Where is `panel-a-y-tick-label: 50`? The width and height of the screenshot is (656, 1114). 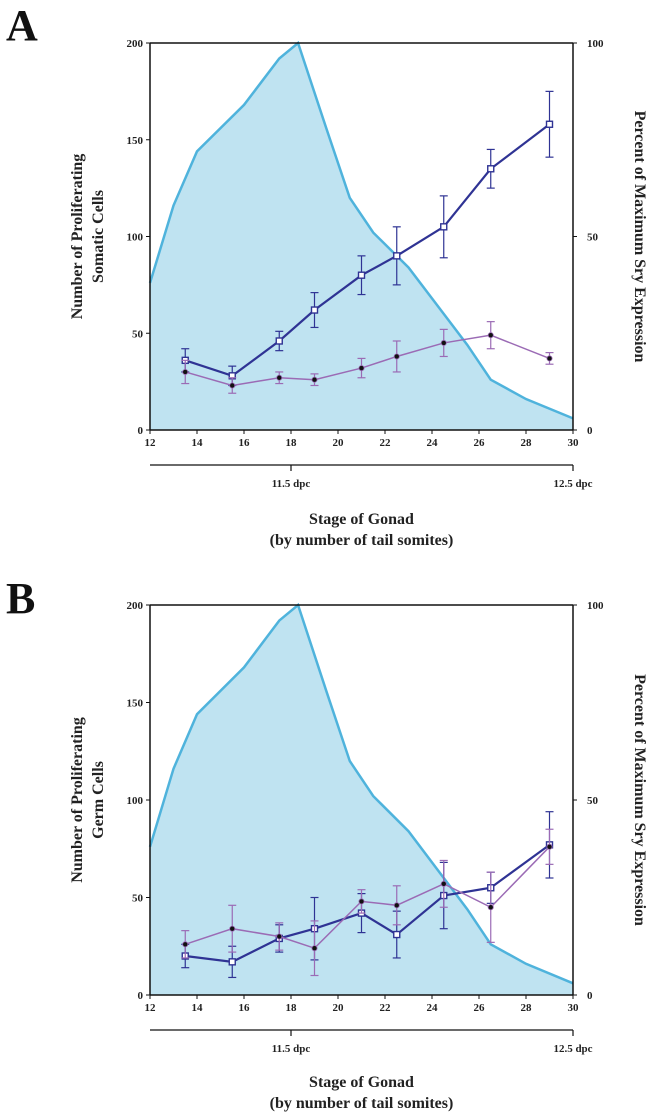
panel-a-y-tick-label: 50 is located at coordinates (138, 334).